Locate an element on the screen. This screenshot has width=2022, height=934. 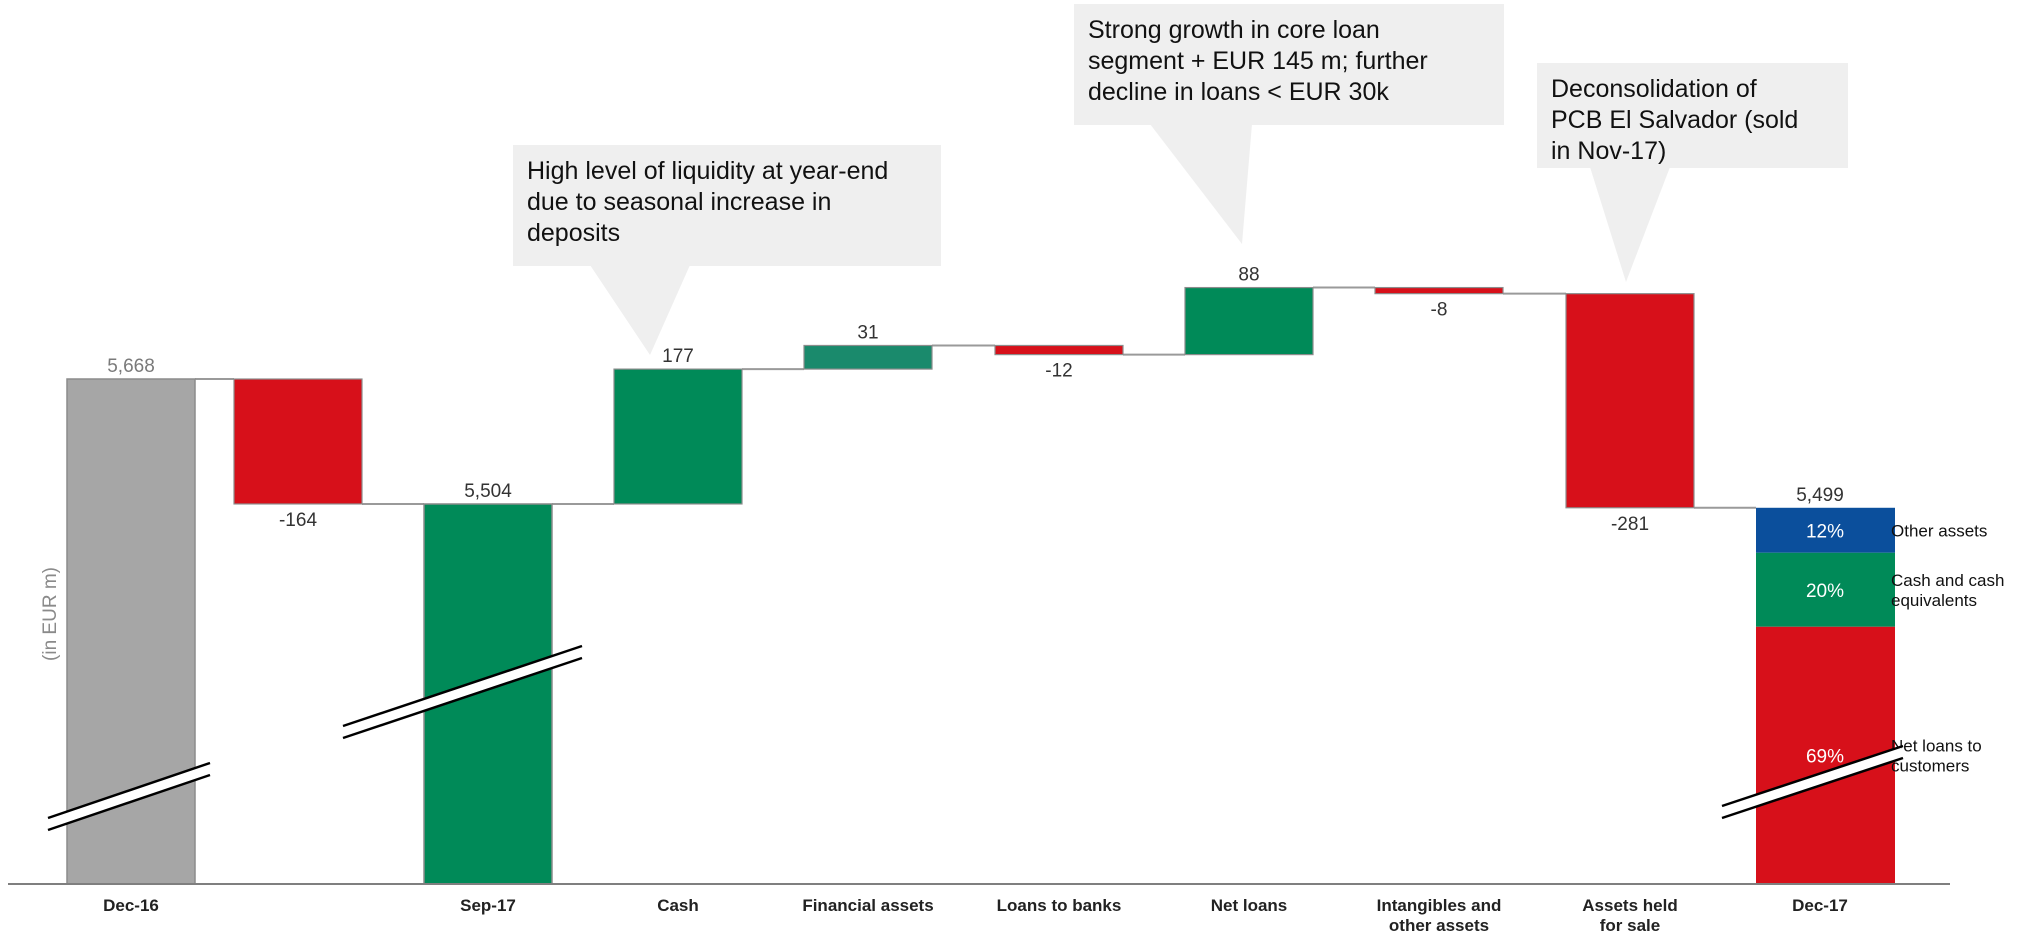
callout-text: Strong growth in core loan is located at coordinates (1234, 30).